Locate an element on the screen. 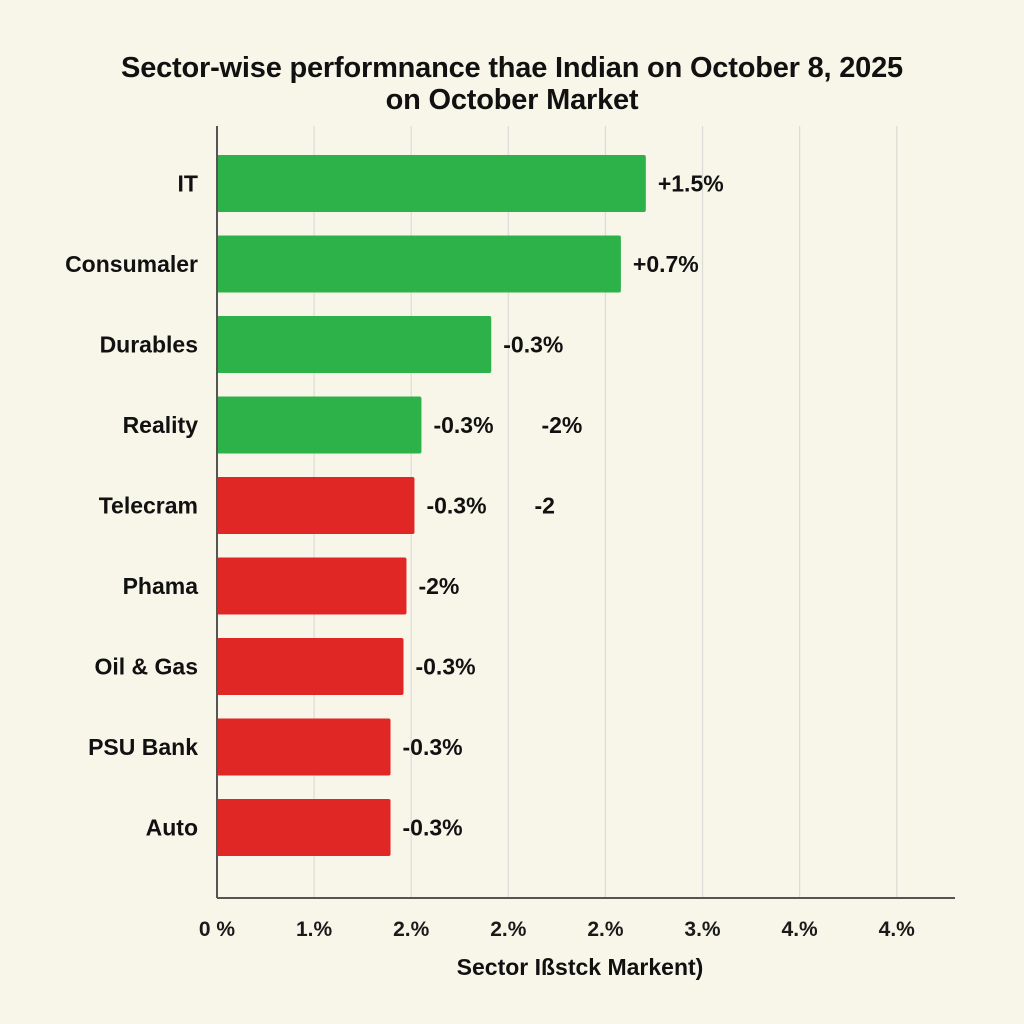 The height and width of the screenshot is (1024, 1024). x-axis-label: Sector Ißstck Markent) is located at coordinates (580, 967).